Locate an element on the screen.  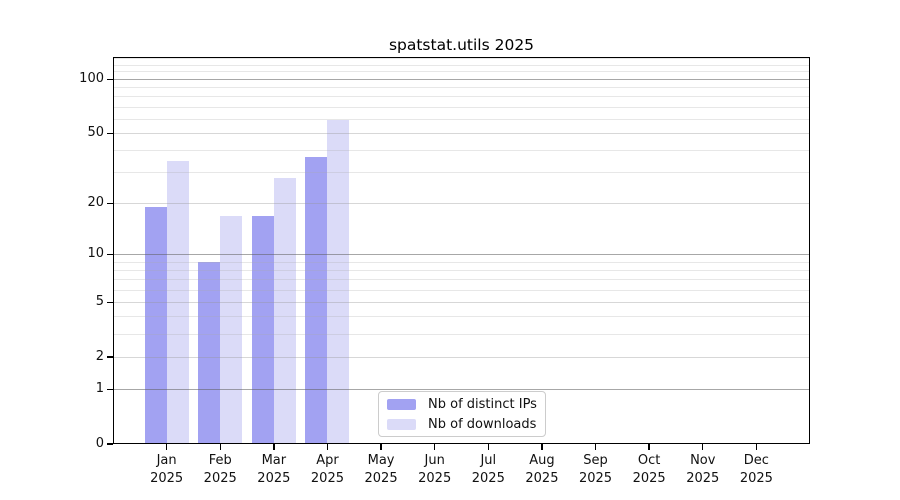
x-tick-may is located at coordinates (381, 447).